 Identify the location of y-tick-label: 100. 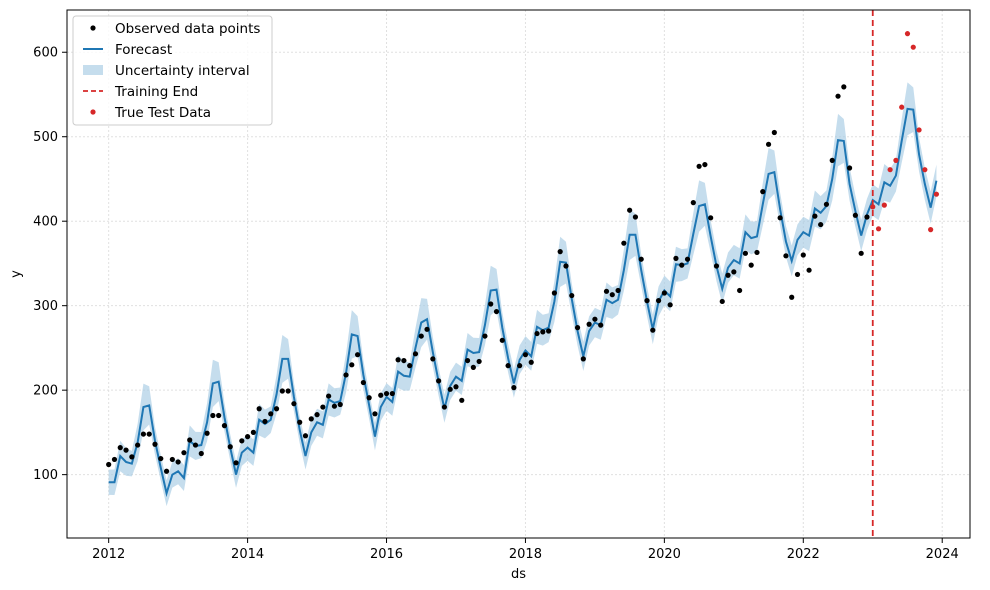
(45, 475).